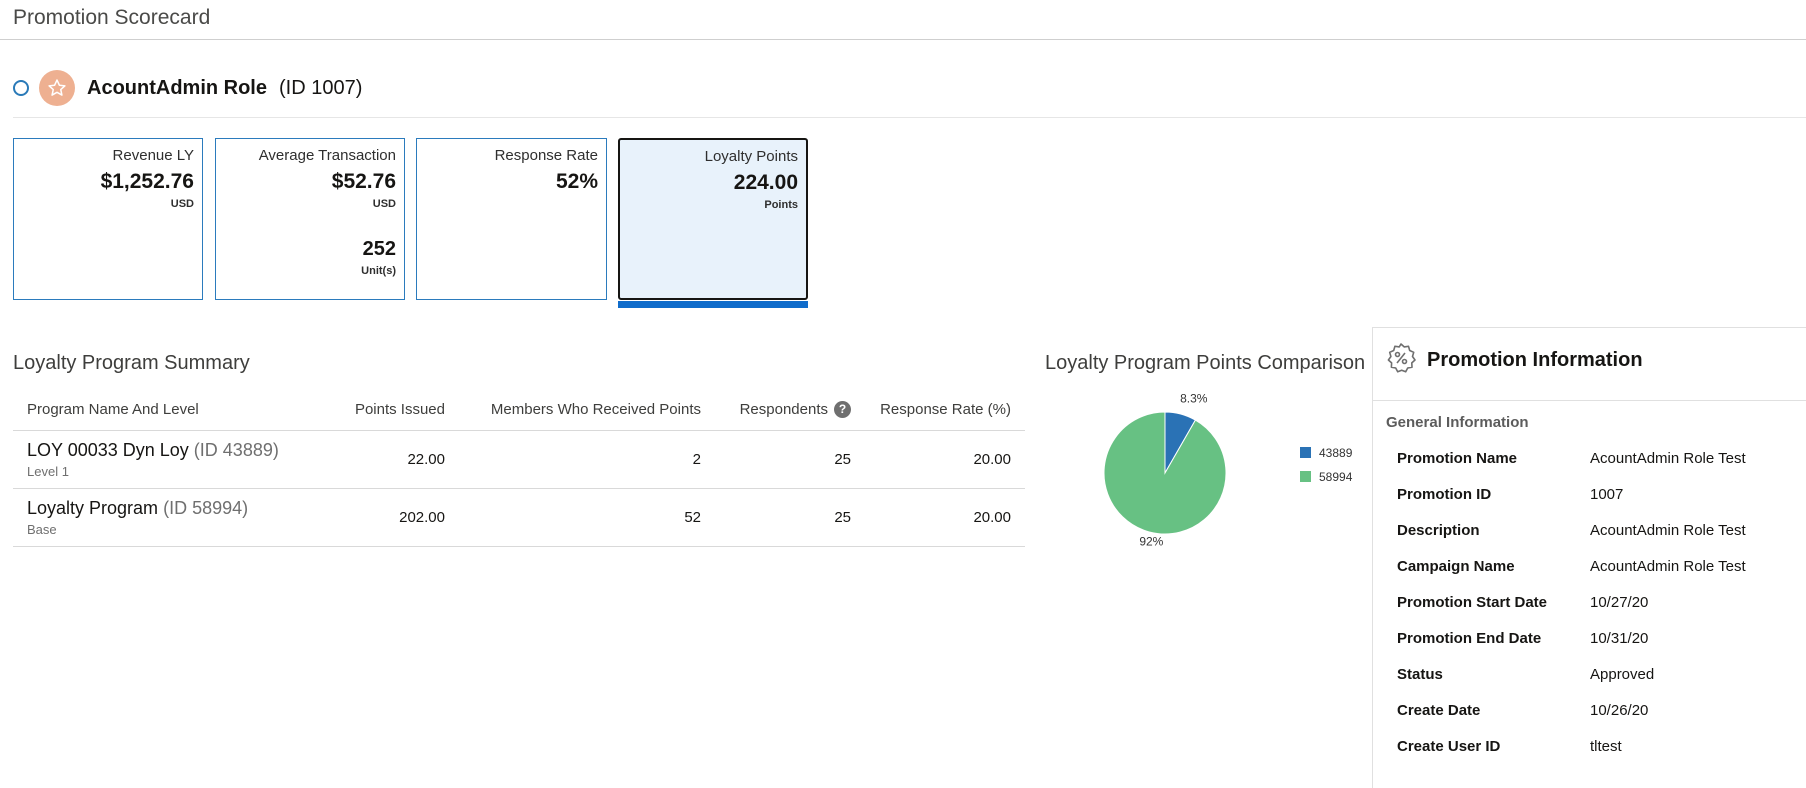 The height and width of the screenshot is (788, 1806). What do you see at coordinates (153, 155) in the screenshot?
I see `tile-label: Revenue LY` at bounding box center [153, 155].